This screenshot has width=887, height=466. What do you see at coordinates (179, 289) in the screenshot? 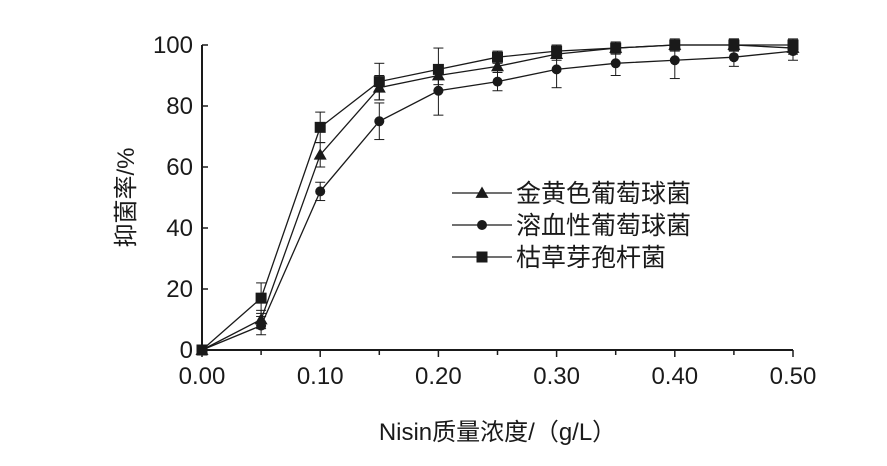
I see `y-tick-label: 20` at bounding box center [179, 289].